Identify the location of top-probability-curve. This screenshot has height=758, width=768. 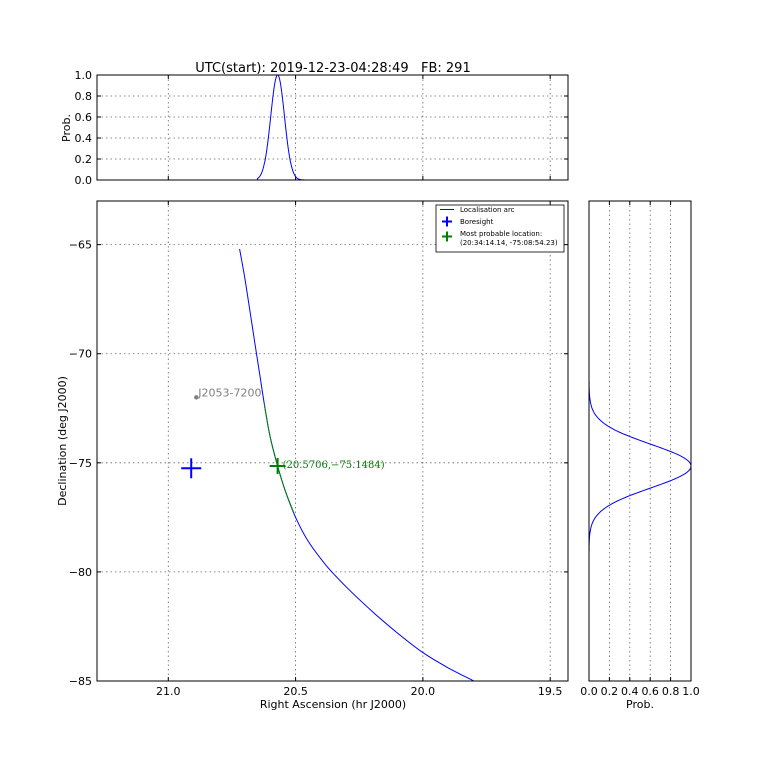
(332, 127).